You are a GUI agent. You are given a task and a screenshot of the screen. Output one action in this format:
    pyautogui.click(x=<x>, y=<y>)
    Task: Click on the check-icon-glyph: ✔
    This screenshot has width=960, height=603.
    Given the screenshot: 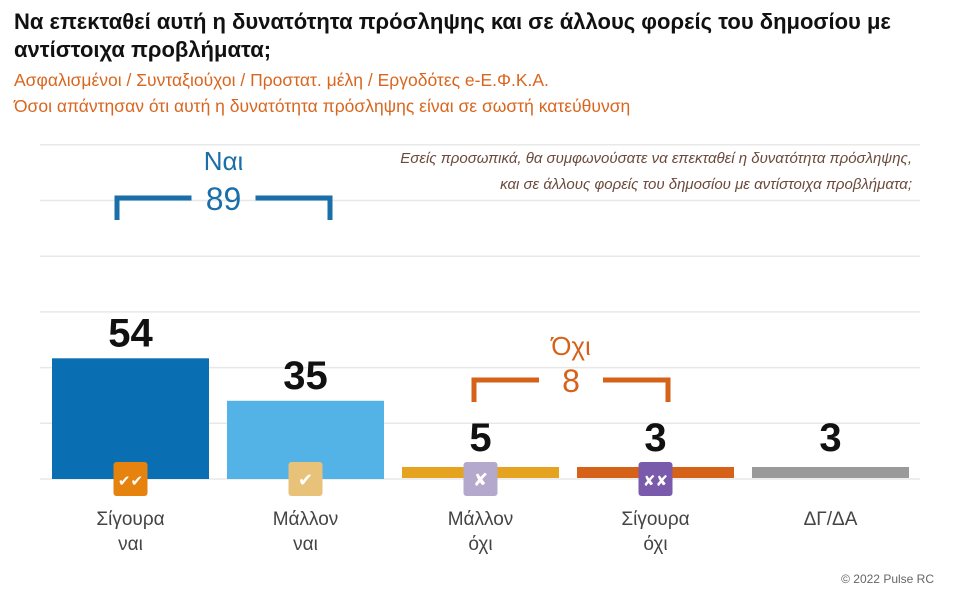 What is the action you would take?
    pyautogui.click(x=305, y=480)
    